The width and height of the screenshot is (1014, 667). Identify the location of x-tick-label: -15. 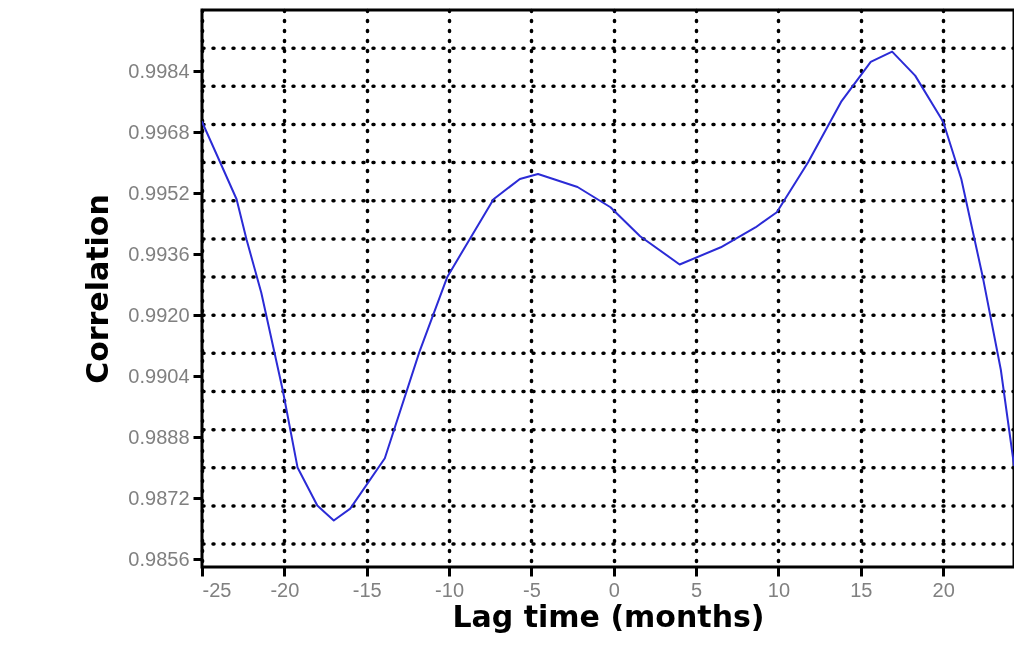
(367, 589).